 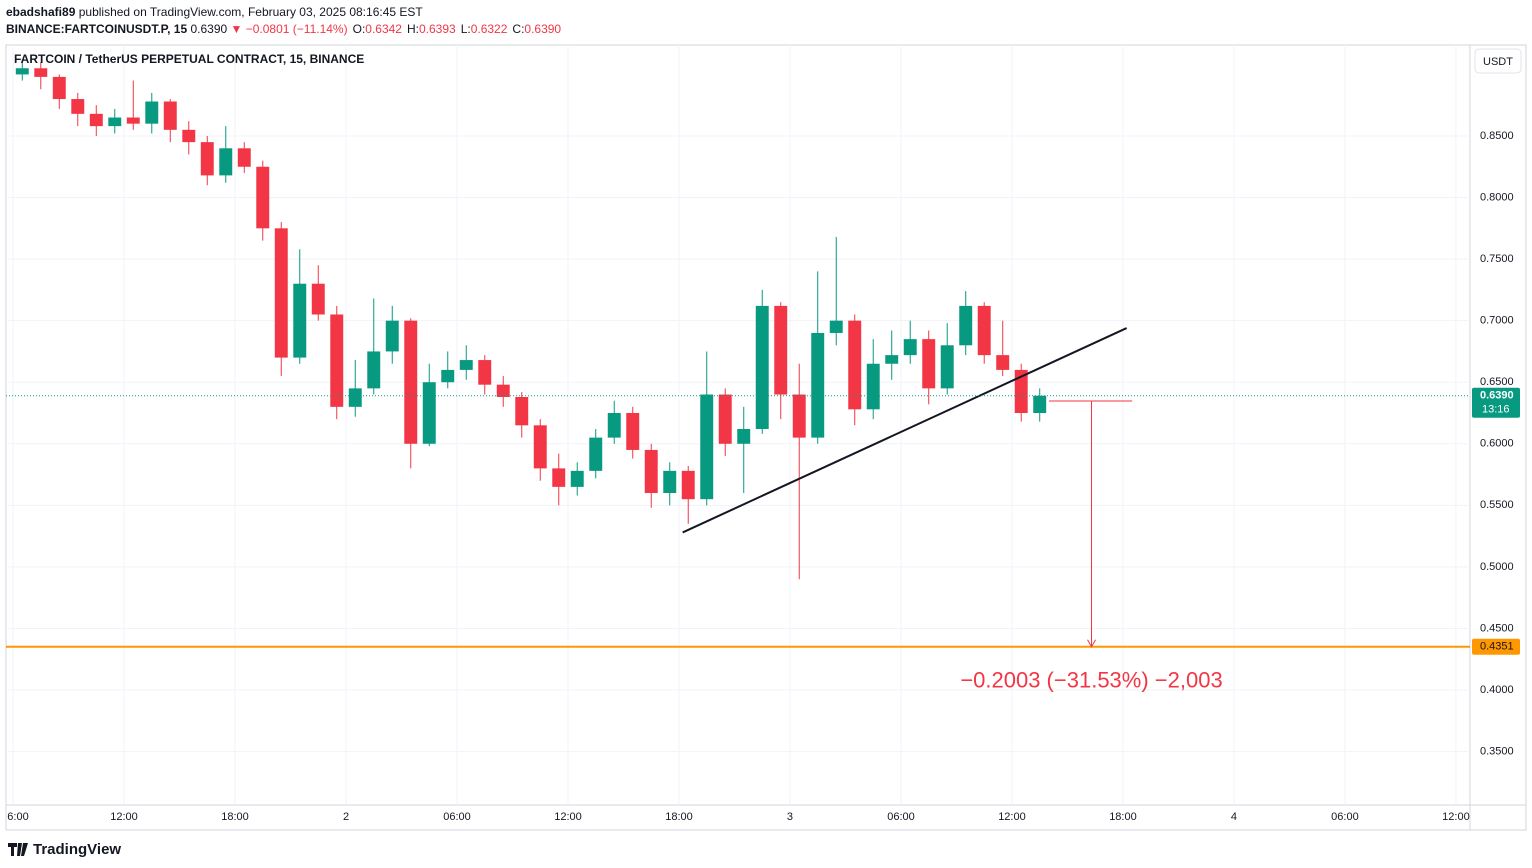 I want to click on ohlc-key: C:, so click(x=518, y=29).